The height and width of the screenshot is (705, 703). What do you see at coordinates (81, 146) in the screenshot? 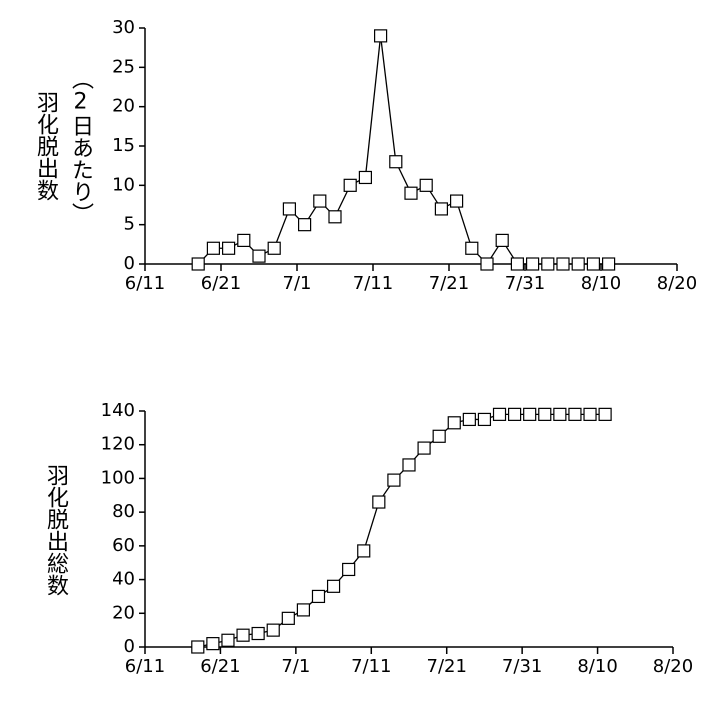
I see `y-axis-label: （2日あたり）` at bounding box center [81, 146].